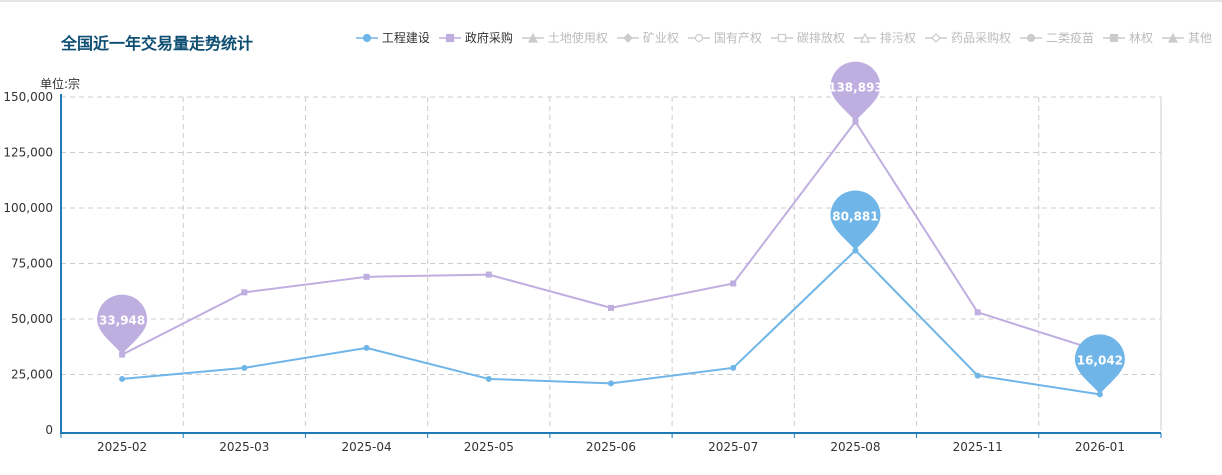 Image resolution: width=1222 pixels, height=475 pixels. Describe the element at coordinates (855, 216) in the screenshot. I see `pin-label: 80,881` at that location.